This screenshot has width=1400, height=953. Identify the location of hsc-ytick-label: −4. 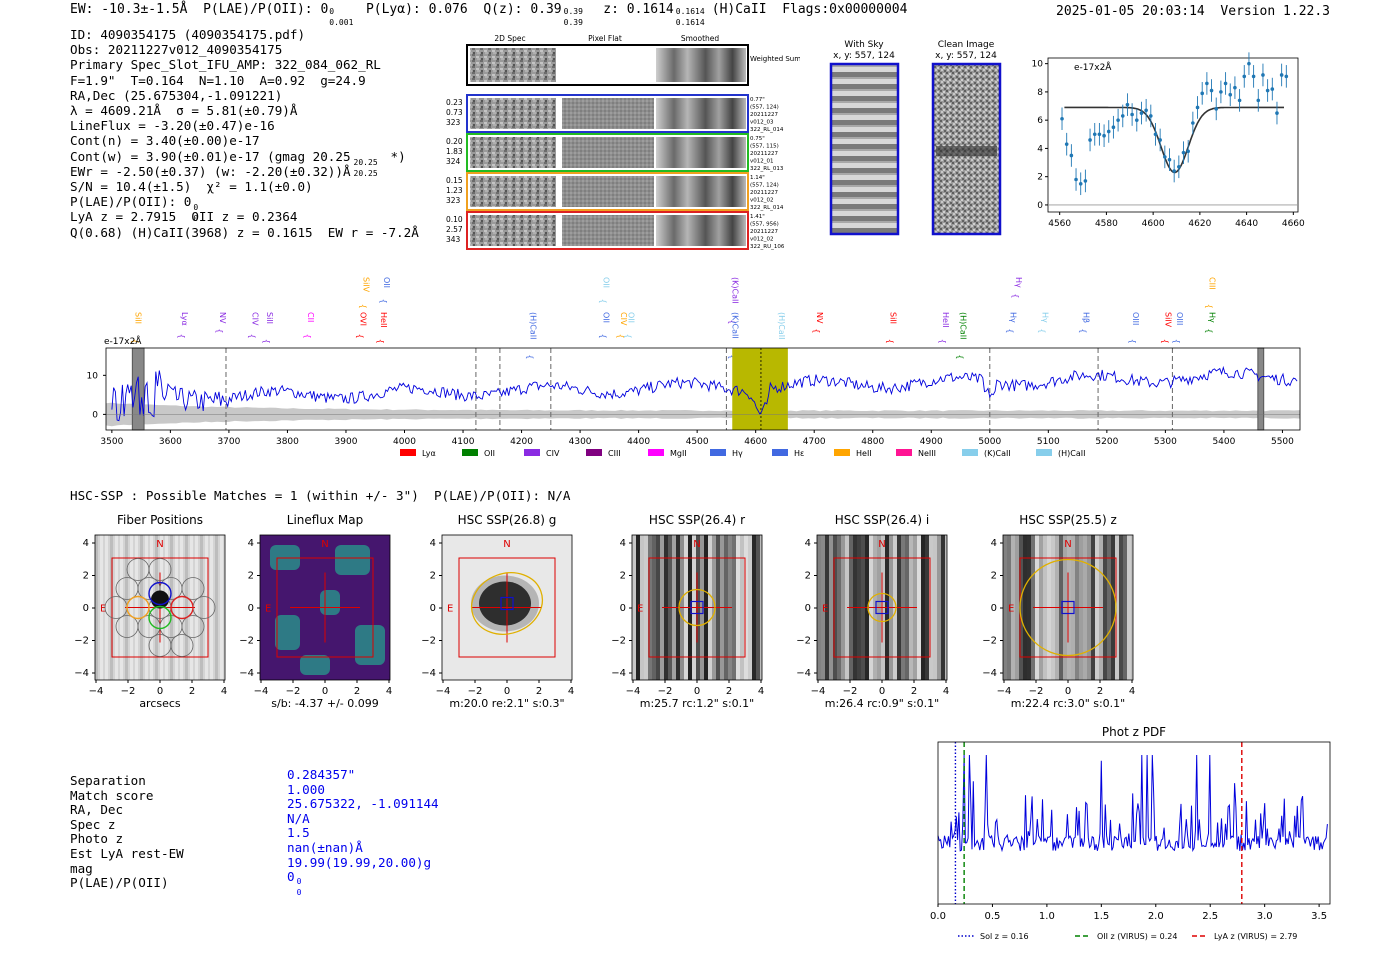
(246, 673).